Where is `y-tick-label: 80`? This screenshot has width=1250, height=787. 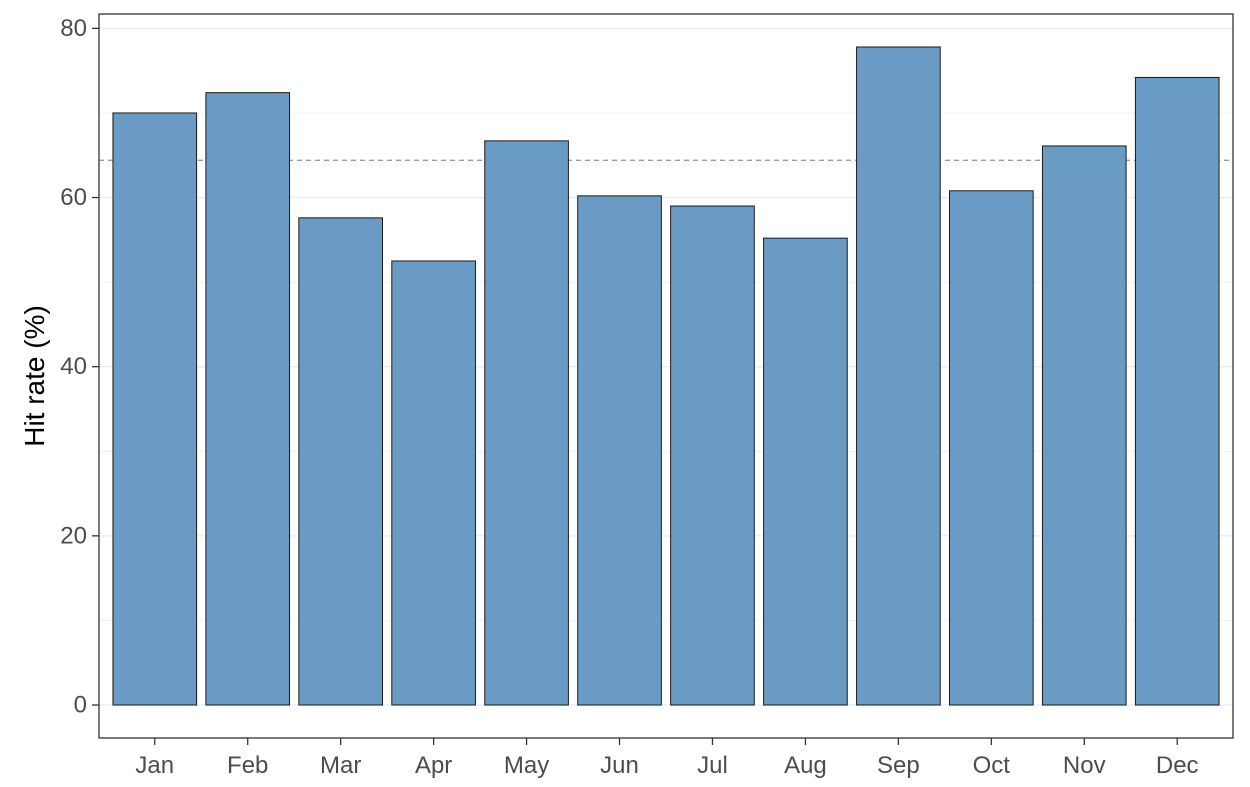
y-tick-label: 80 is located at coordinates (73, 28).